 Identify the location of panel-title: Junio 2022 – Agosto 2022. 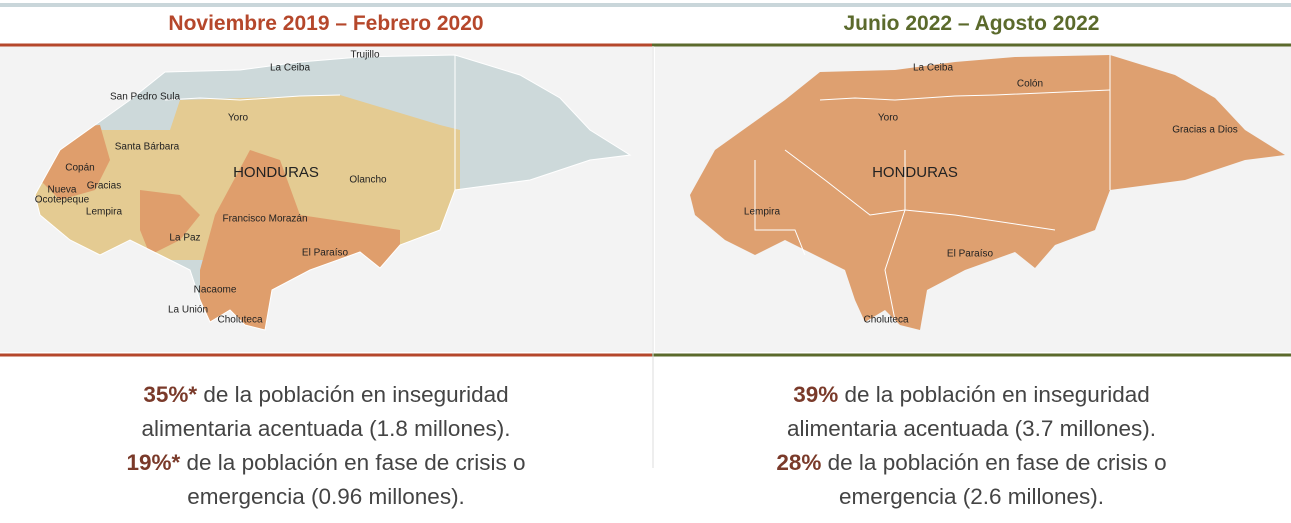
(971, 23).